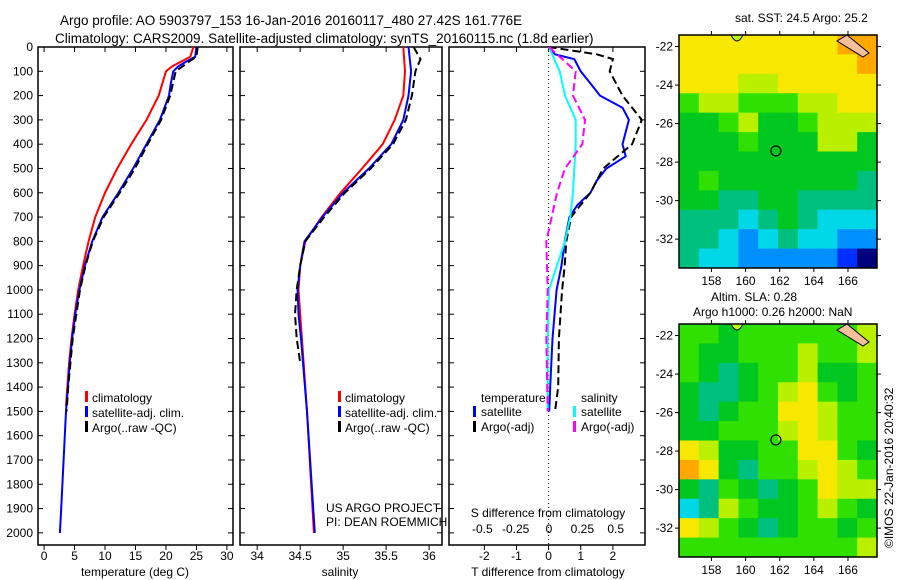  What do you see at coordinates (780, 281) in the screenshot?
I see `lon-tick-label: 162` at bounding box center [780, 281].